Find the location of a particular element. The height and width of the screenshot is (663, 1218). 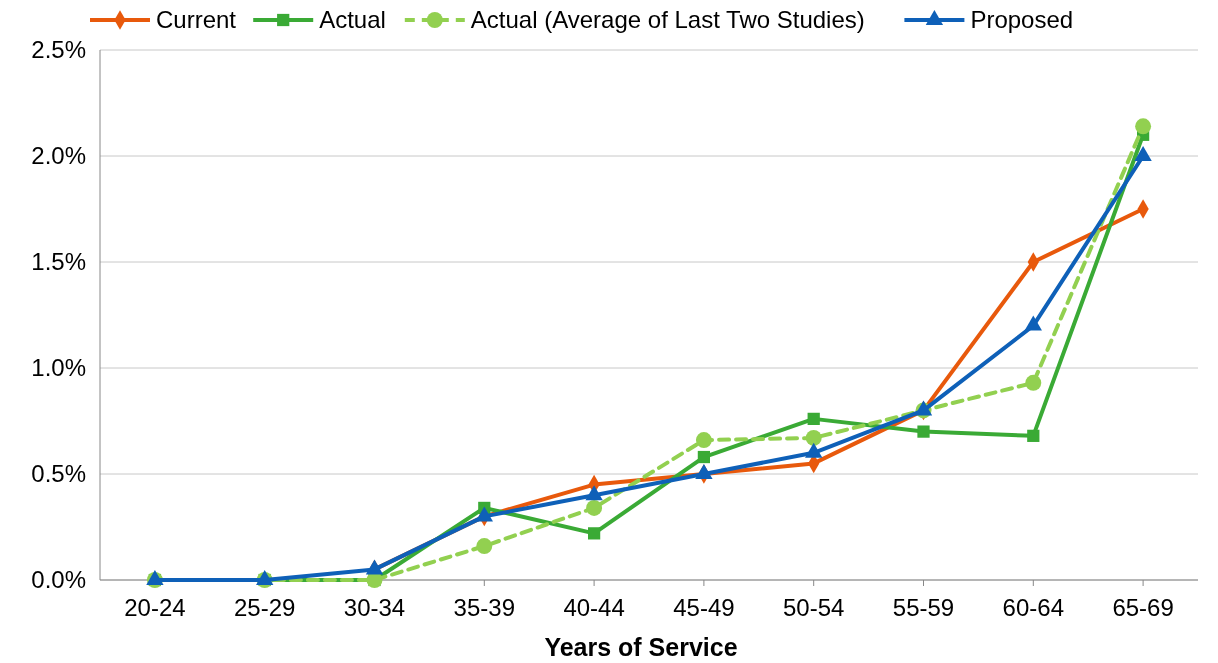

x-tick-label: 60-64 is located at coordinates (1033, 607).